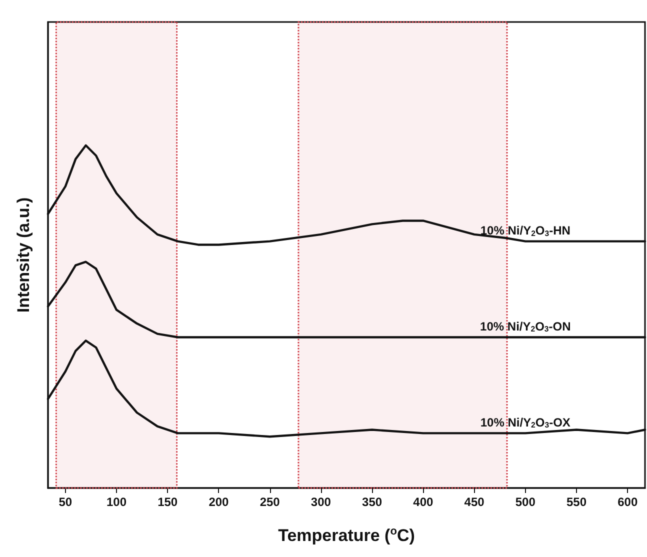 This screenshot has height=557, width=647. Describe the element at coordinates (23, 255) in the screenshot. I see `y-axis-title: Intensity (a.u.)` at that location.